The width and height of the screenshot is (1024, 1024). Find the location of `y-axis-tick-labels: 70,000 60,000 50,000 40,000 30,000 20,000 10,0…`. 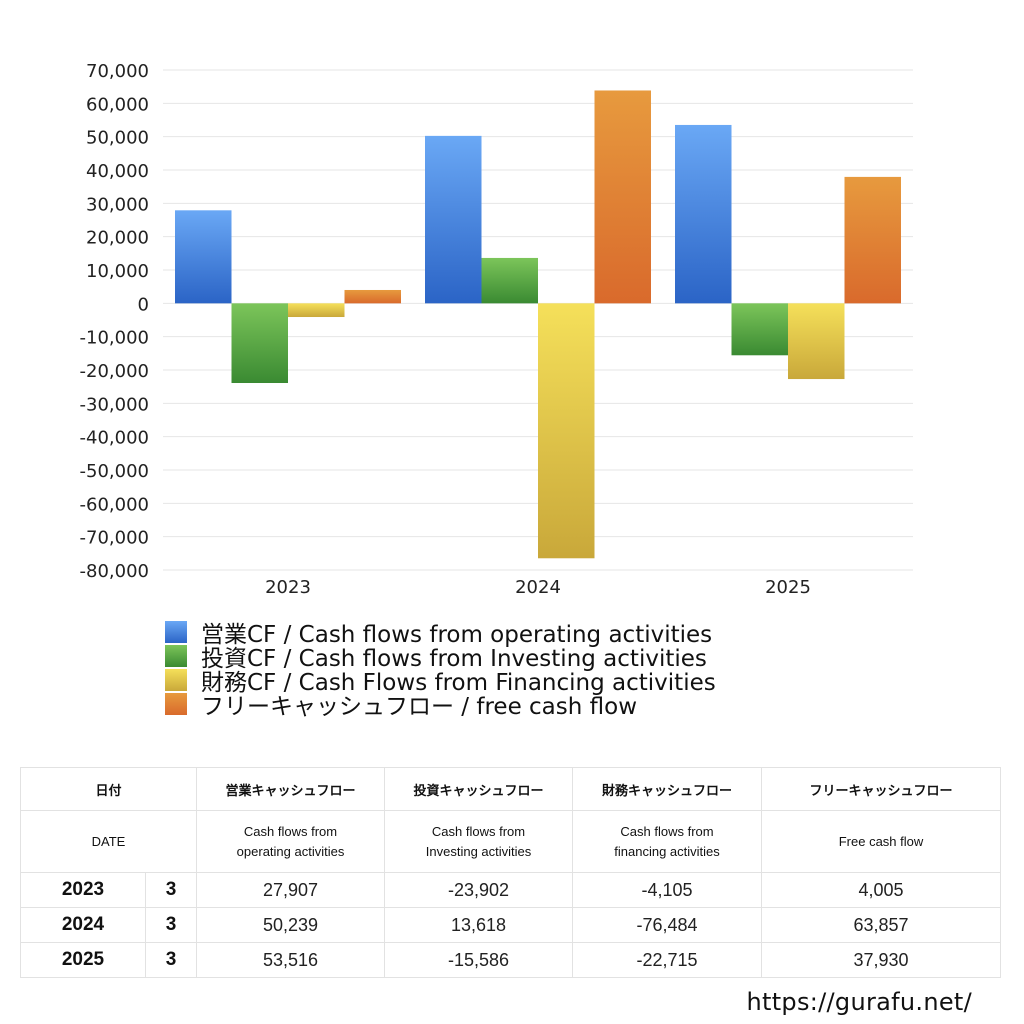

y-axis-tick-labels: 70,000 60,000 50,000 40,000 30,000 20,000 10,0… is located at coordinates (114, 321).